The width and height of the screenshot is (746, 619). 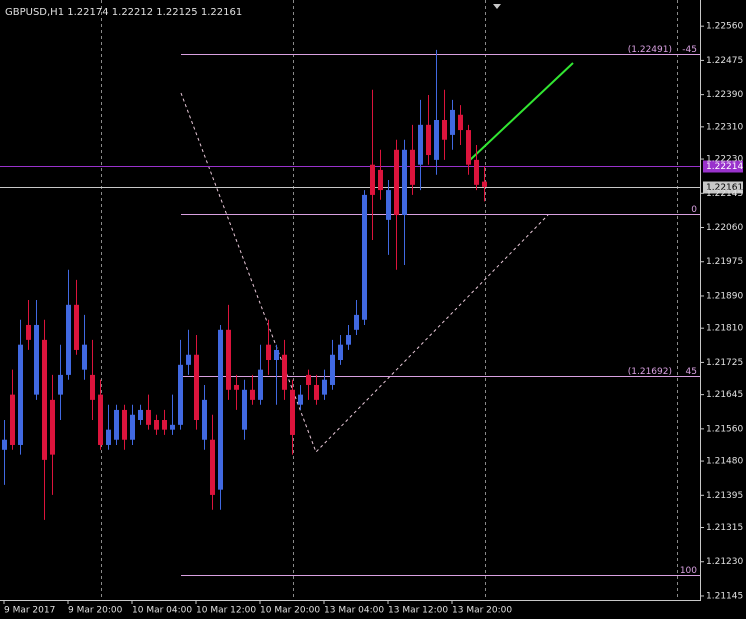 What do you see at coordinates (650, 372) in the screenshot?
I see `level-price: (1.21692)` at bounding box center [650, 372].